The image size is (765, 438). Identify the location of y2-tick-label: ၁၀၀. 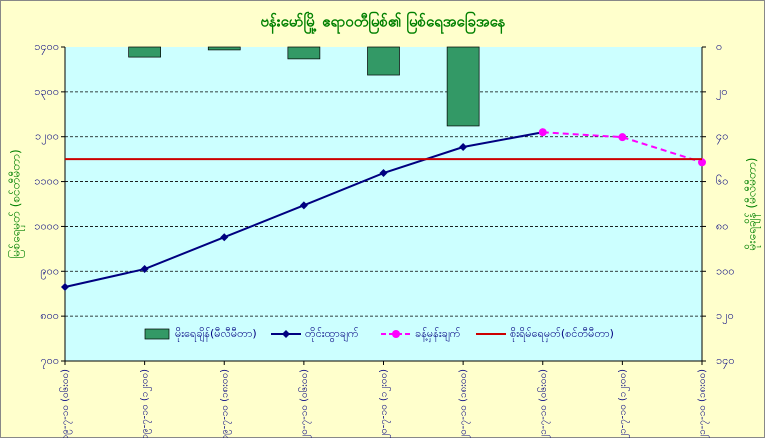
(725, 270).